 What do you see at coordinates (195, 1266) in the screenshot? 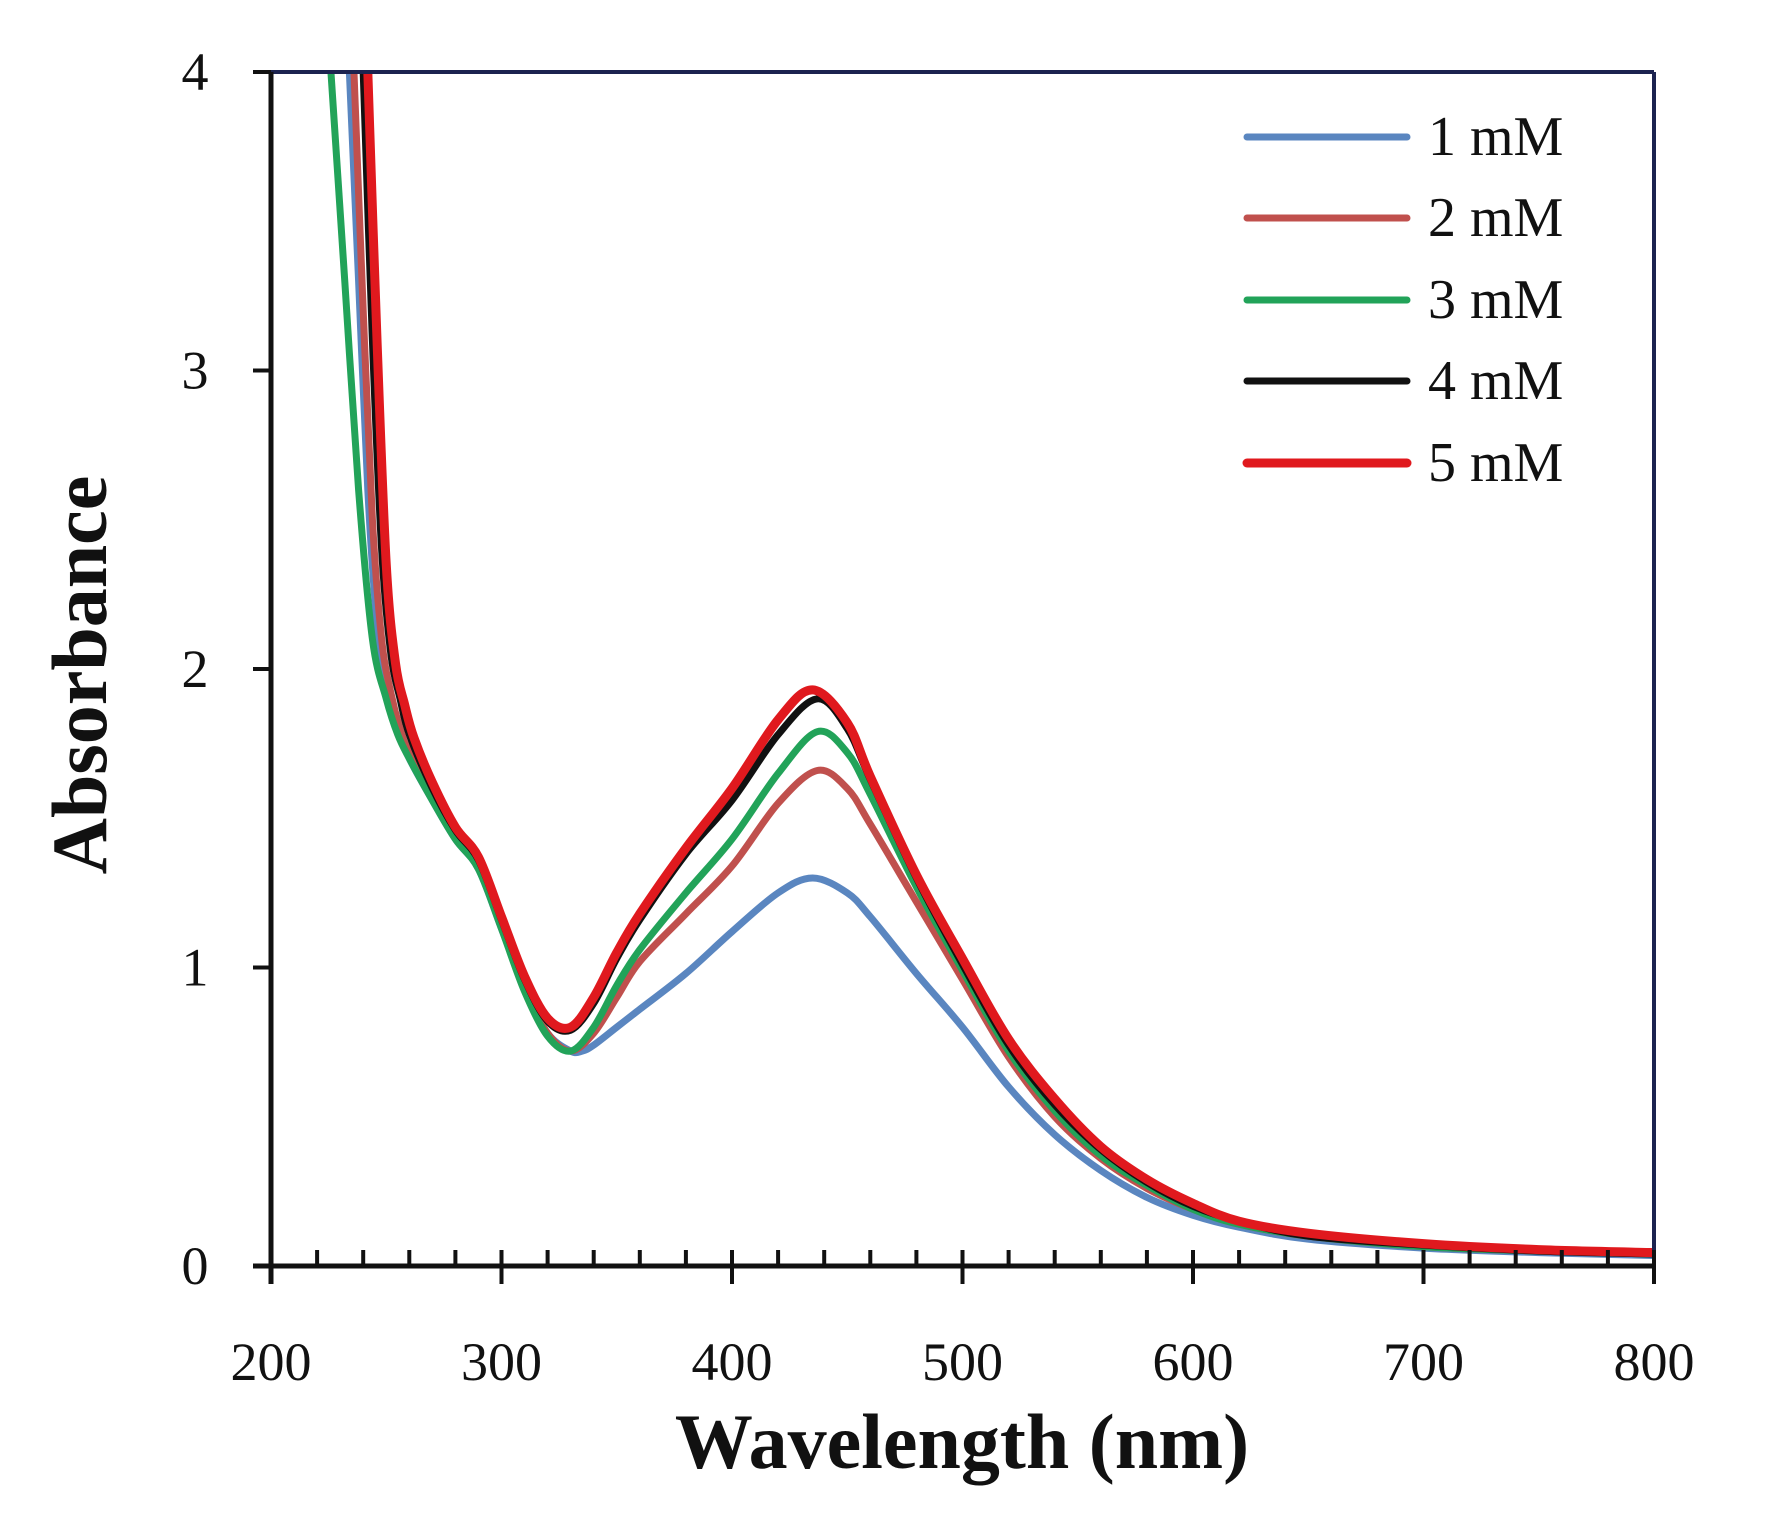
I see `y-tick-label: 0` at bounding box center [195, 1266].